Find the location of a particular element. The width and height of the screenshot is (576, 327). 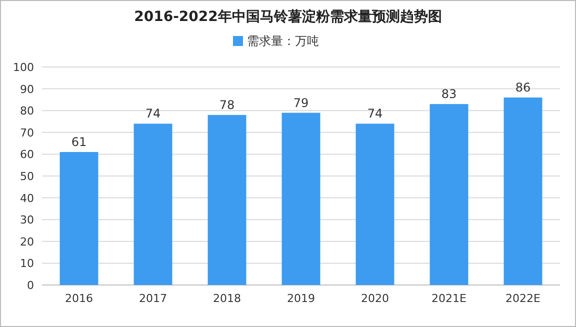

data-label: 83 is located at coordinates (449, 94).